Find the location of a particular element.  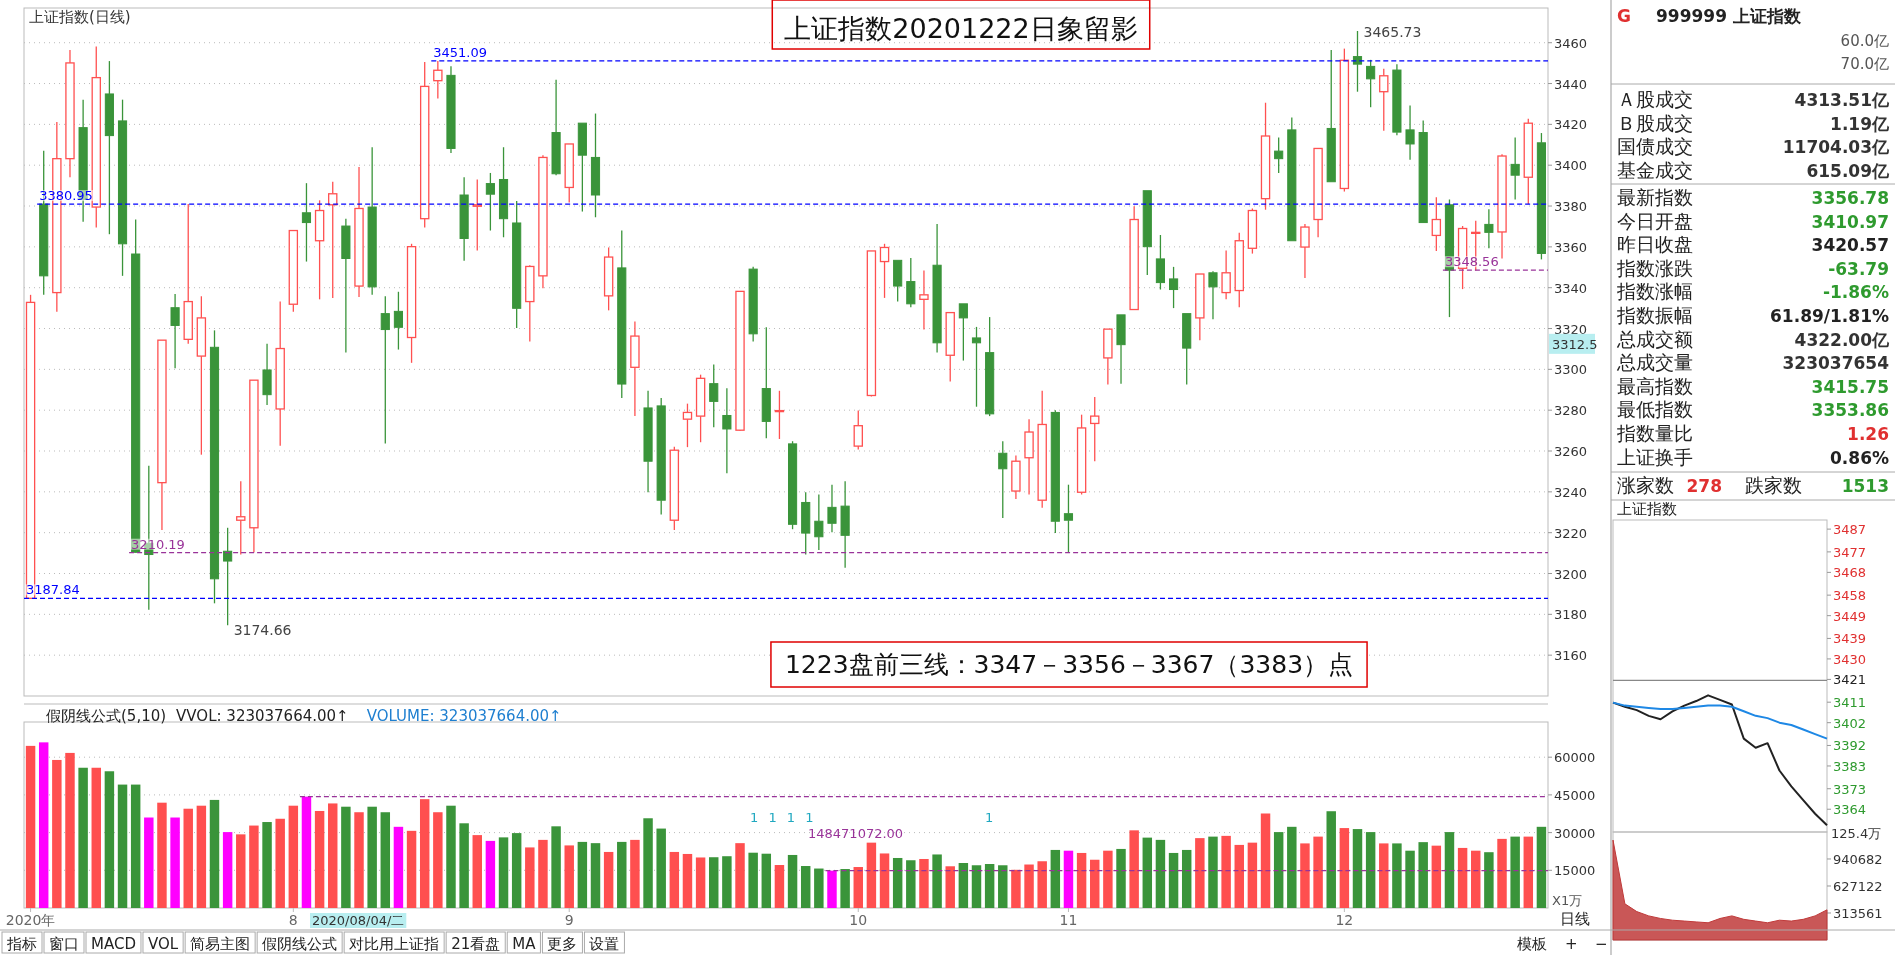

category-label: 最高指数 is located at coordinates (1655, 385).